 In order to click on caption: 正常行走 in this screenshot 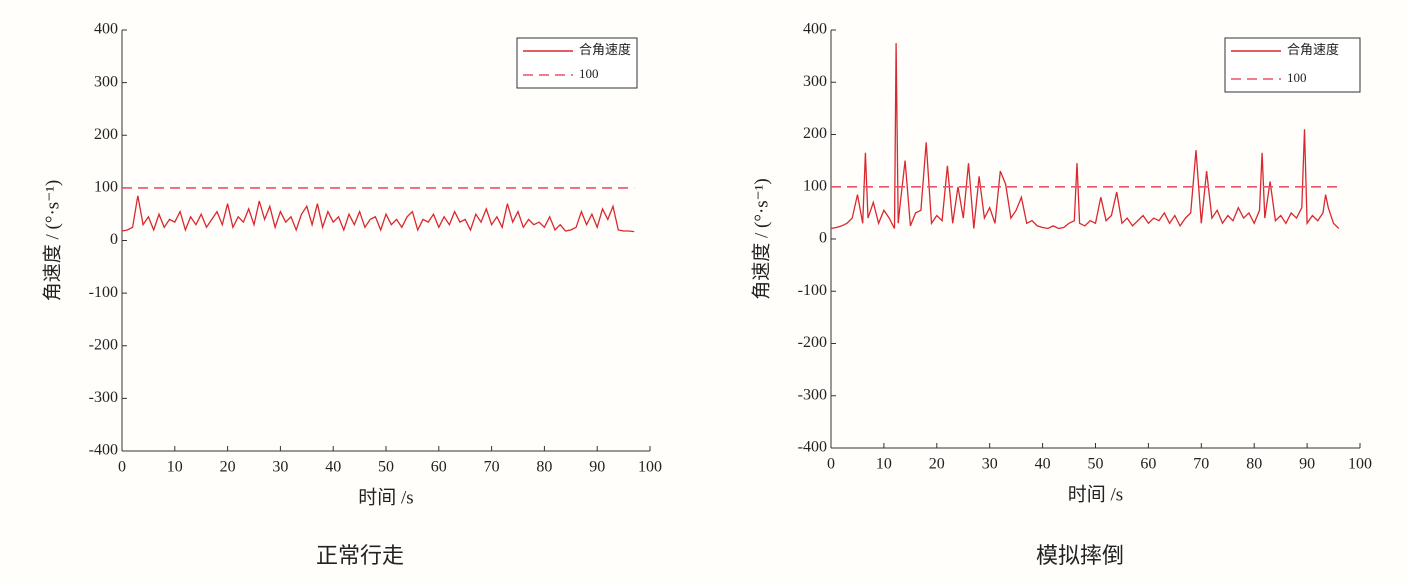, I will do `click(360, 555)`.